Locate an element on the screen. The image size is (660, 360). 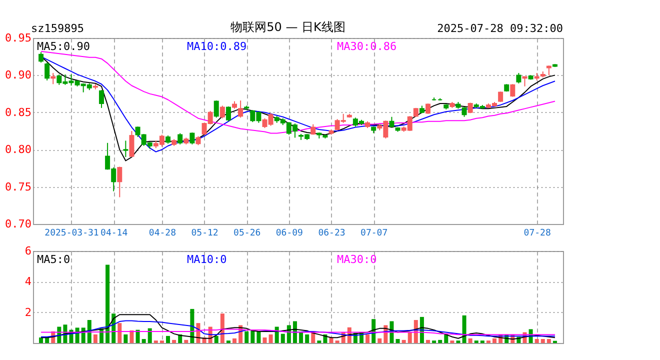
text: MA30:0.86 is located at coordinates (367, 46).